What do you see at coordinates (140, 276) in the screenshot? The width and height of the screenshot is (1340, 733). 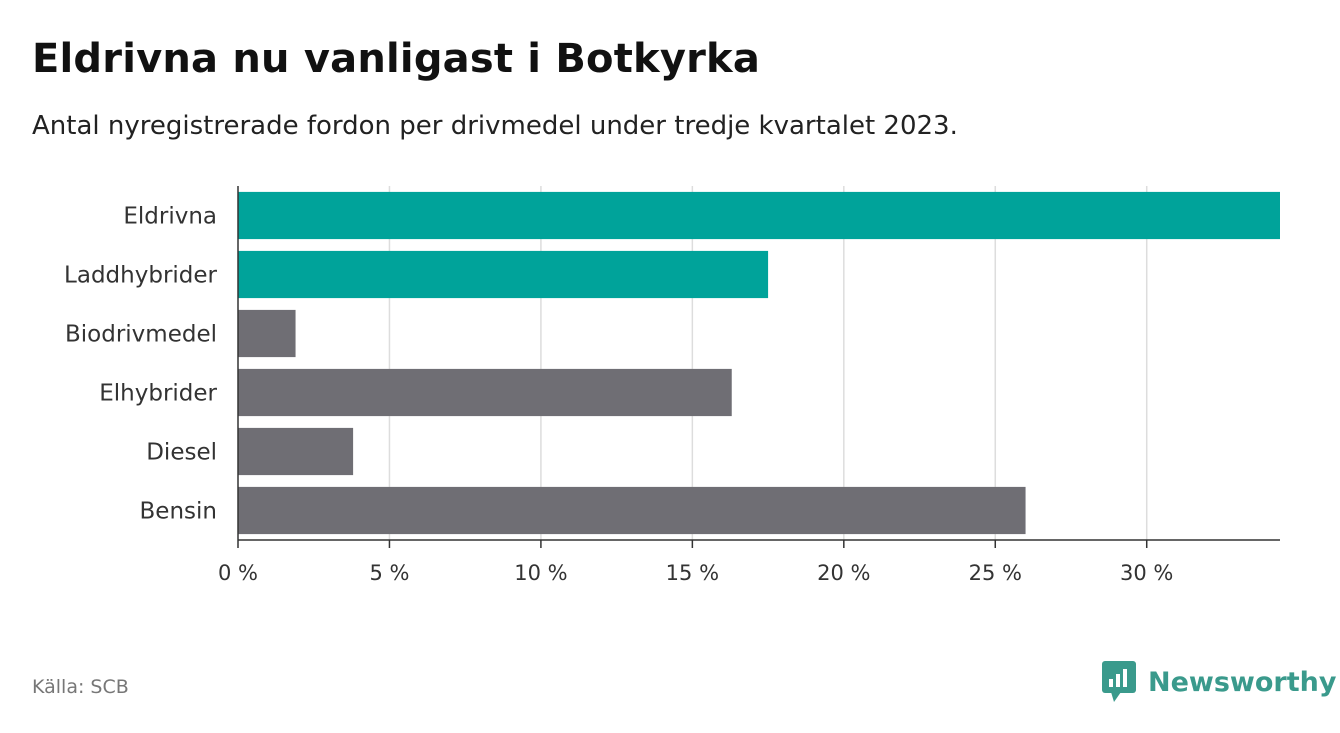 I see `category-label: Laddhybrider` at bounding box center [140, 276].